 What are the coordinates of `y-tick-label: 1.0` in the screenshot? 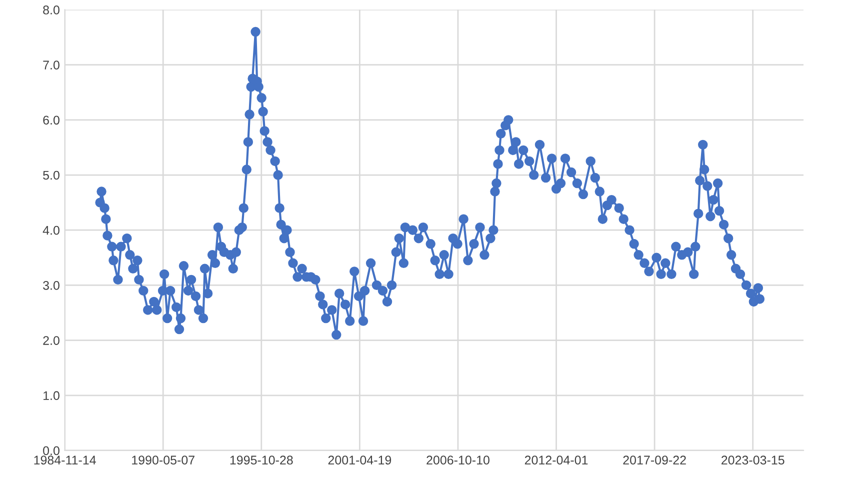 It's located at (52, 395).